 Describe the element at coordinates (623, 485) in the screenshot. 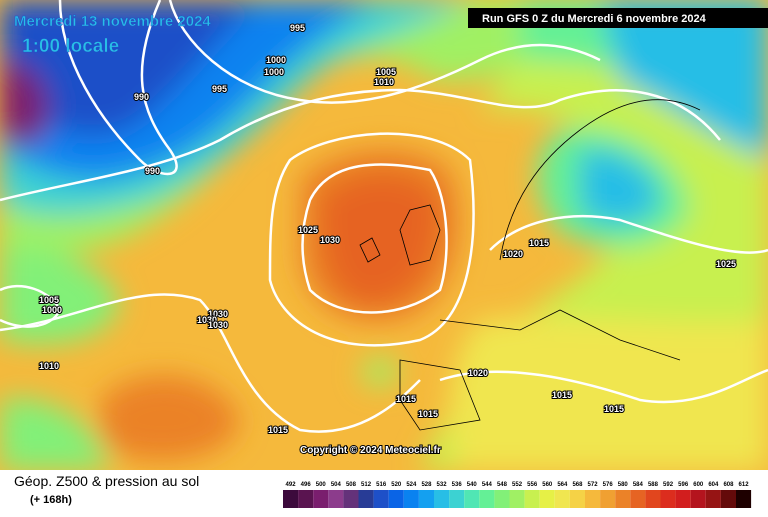

I see `colorbar-label: 580` at that location.